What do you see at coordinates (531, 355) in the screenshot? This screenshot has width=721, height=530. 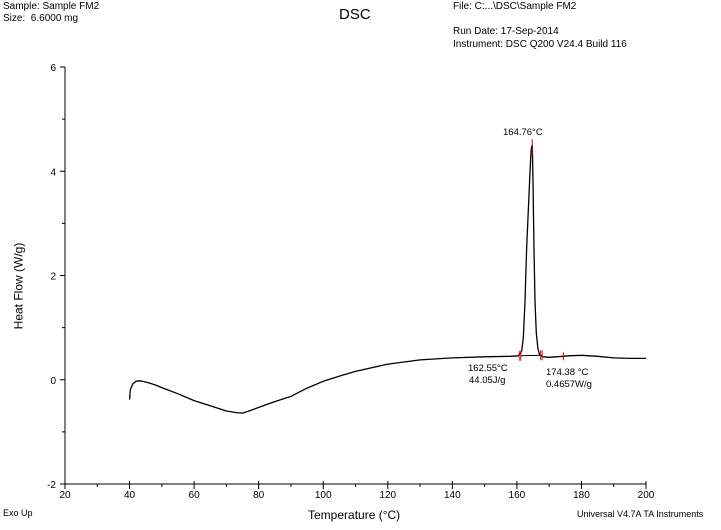 I see `integration-baseline` at bounding box center [531, 355].